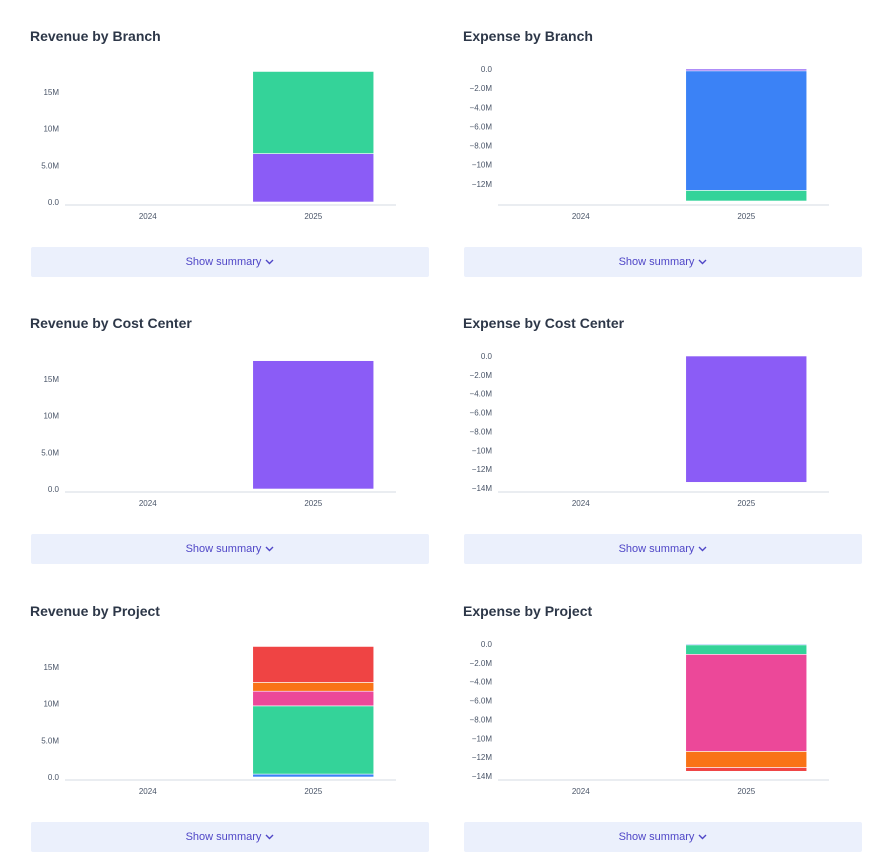 The height and width of the screenshot is (863, 883). Describe the element at coordinates (544, 323) in the screenshot. I see `chart-title: Expense by Cost Center` at that location.